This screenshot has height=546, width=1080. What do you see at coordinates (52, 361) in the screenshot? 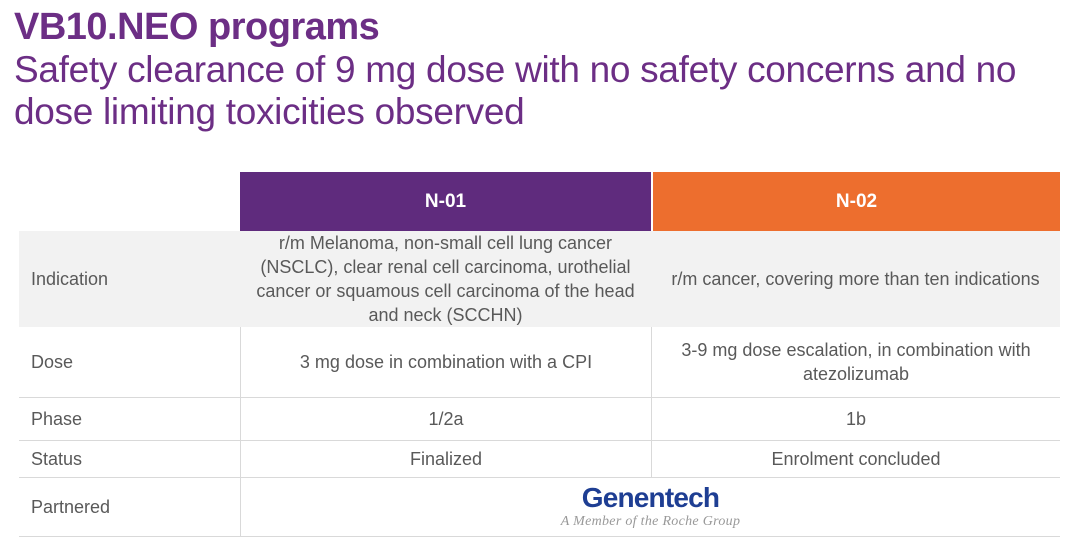
I see `row-label-dose: Dose` at bounding box center [52, 361].